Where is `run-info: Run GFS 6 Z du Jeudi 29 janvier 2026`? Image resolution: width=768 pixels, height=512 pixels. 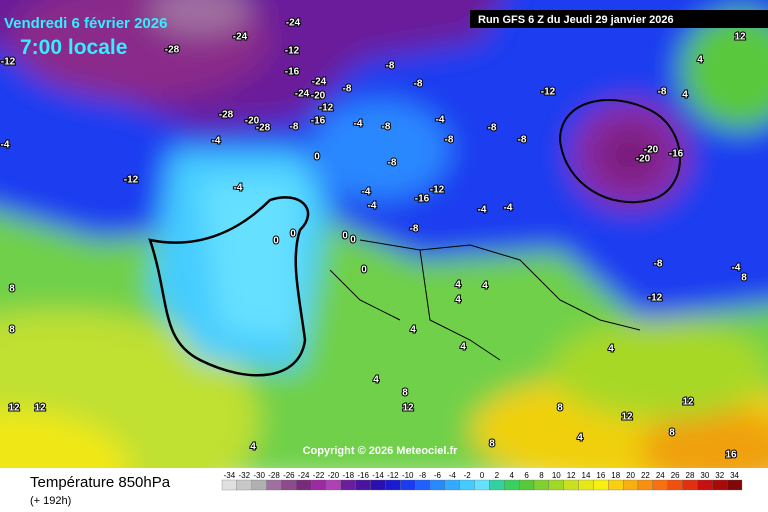
run-info: Run GFS 6 Z du Jeudi 29 janvier 2026 is located at coordinates (576, 20).